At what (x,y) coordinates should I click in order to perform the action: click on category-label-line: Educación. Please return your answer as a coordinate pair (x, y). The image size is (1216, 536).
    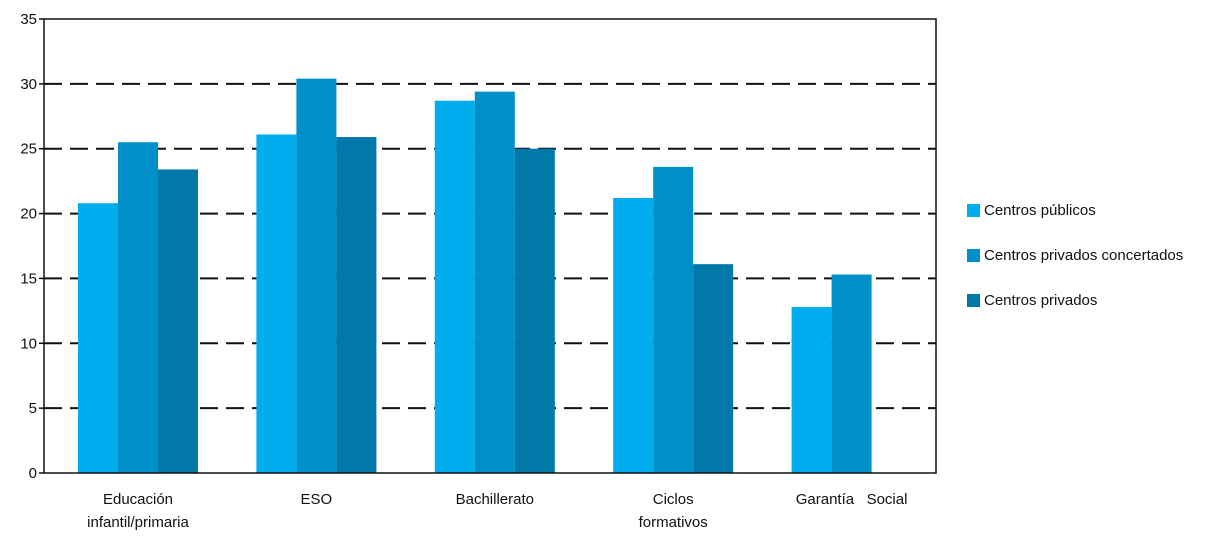
    Looking at the image, I should click on (138, 499).